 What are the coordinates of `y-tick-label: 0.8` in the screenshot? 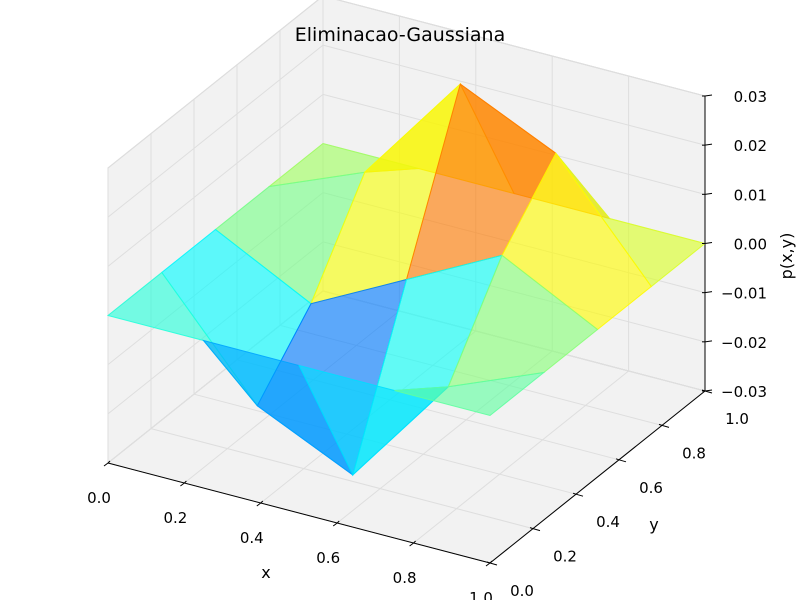 It's located at (694, 453).